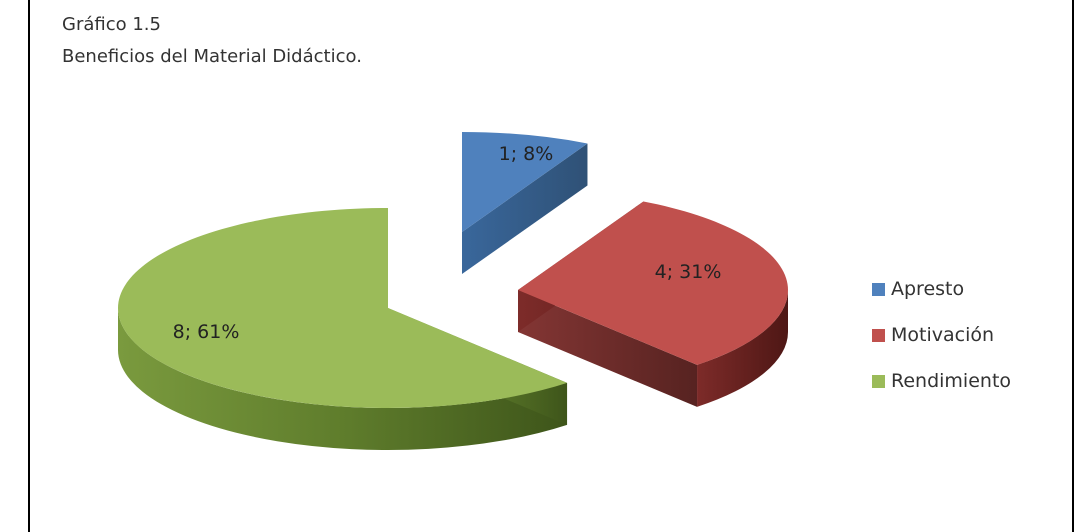  I want to click on legend-label-motivacion: Motivación, so click(943, 335).